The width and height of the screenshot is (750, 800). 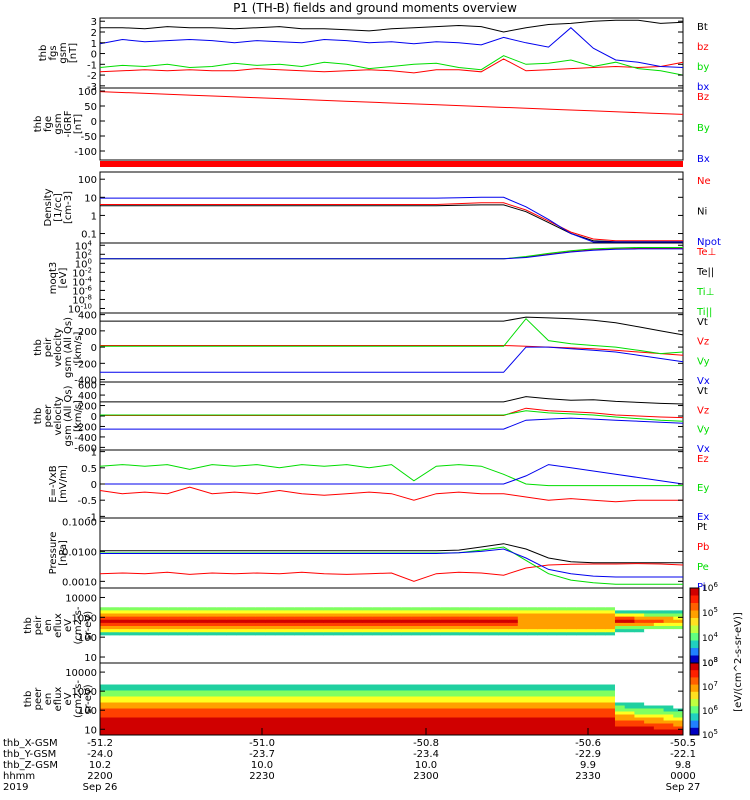 What do you see at coordinates (694, 699) in the screenshot?
I see `colorbar-frame` at bounding box center [694, 699].